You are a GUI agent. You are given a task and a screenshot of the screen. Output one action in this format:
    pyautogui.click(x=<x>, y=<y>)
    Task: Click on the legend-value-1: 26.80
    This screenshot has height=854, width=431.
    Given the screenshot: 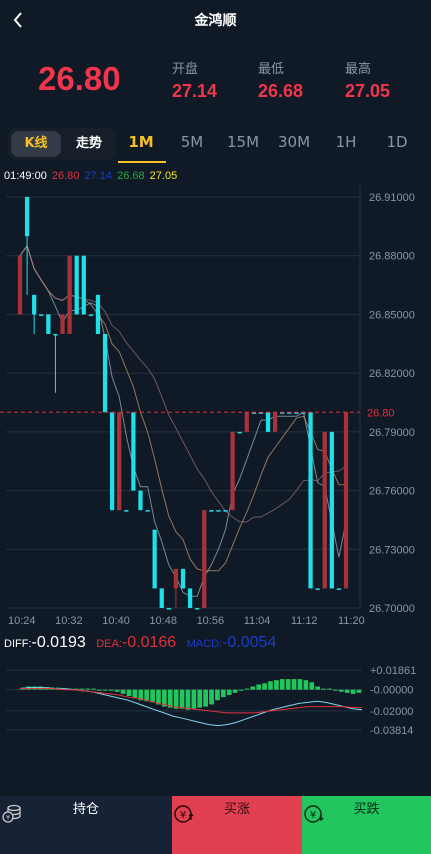 What is the action you would take?
    pyautogui.click(x=65, y=176)
    